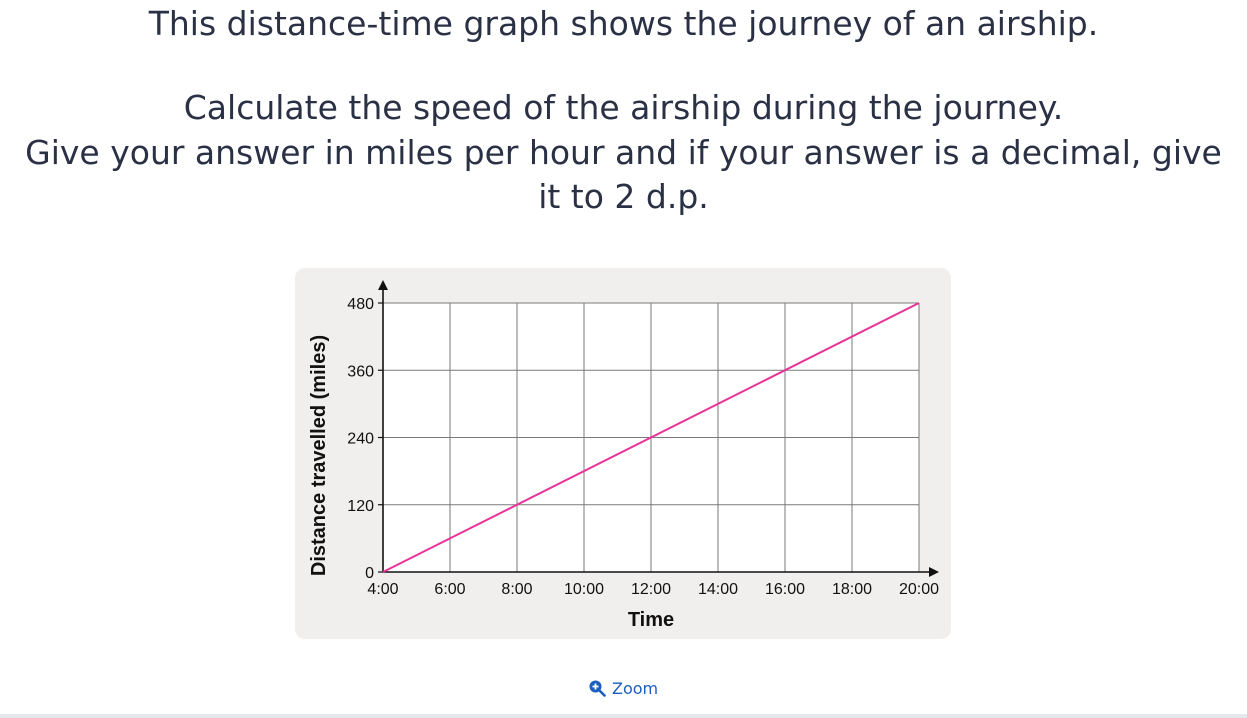 The width and height of the screenshot is (1247, 718). What do you see at coordinates (852, 589) in the screenshot?
I see `x-tick-label: 18:00` at bounding box center [852, 589].